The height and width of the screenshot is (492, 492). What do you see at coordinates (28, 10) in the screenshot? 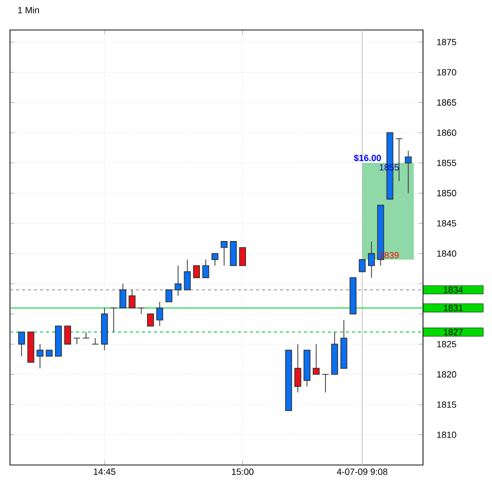
I see `chart-title: 1 Min` at bounding box center [28, 10].